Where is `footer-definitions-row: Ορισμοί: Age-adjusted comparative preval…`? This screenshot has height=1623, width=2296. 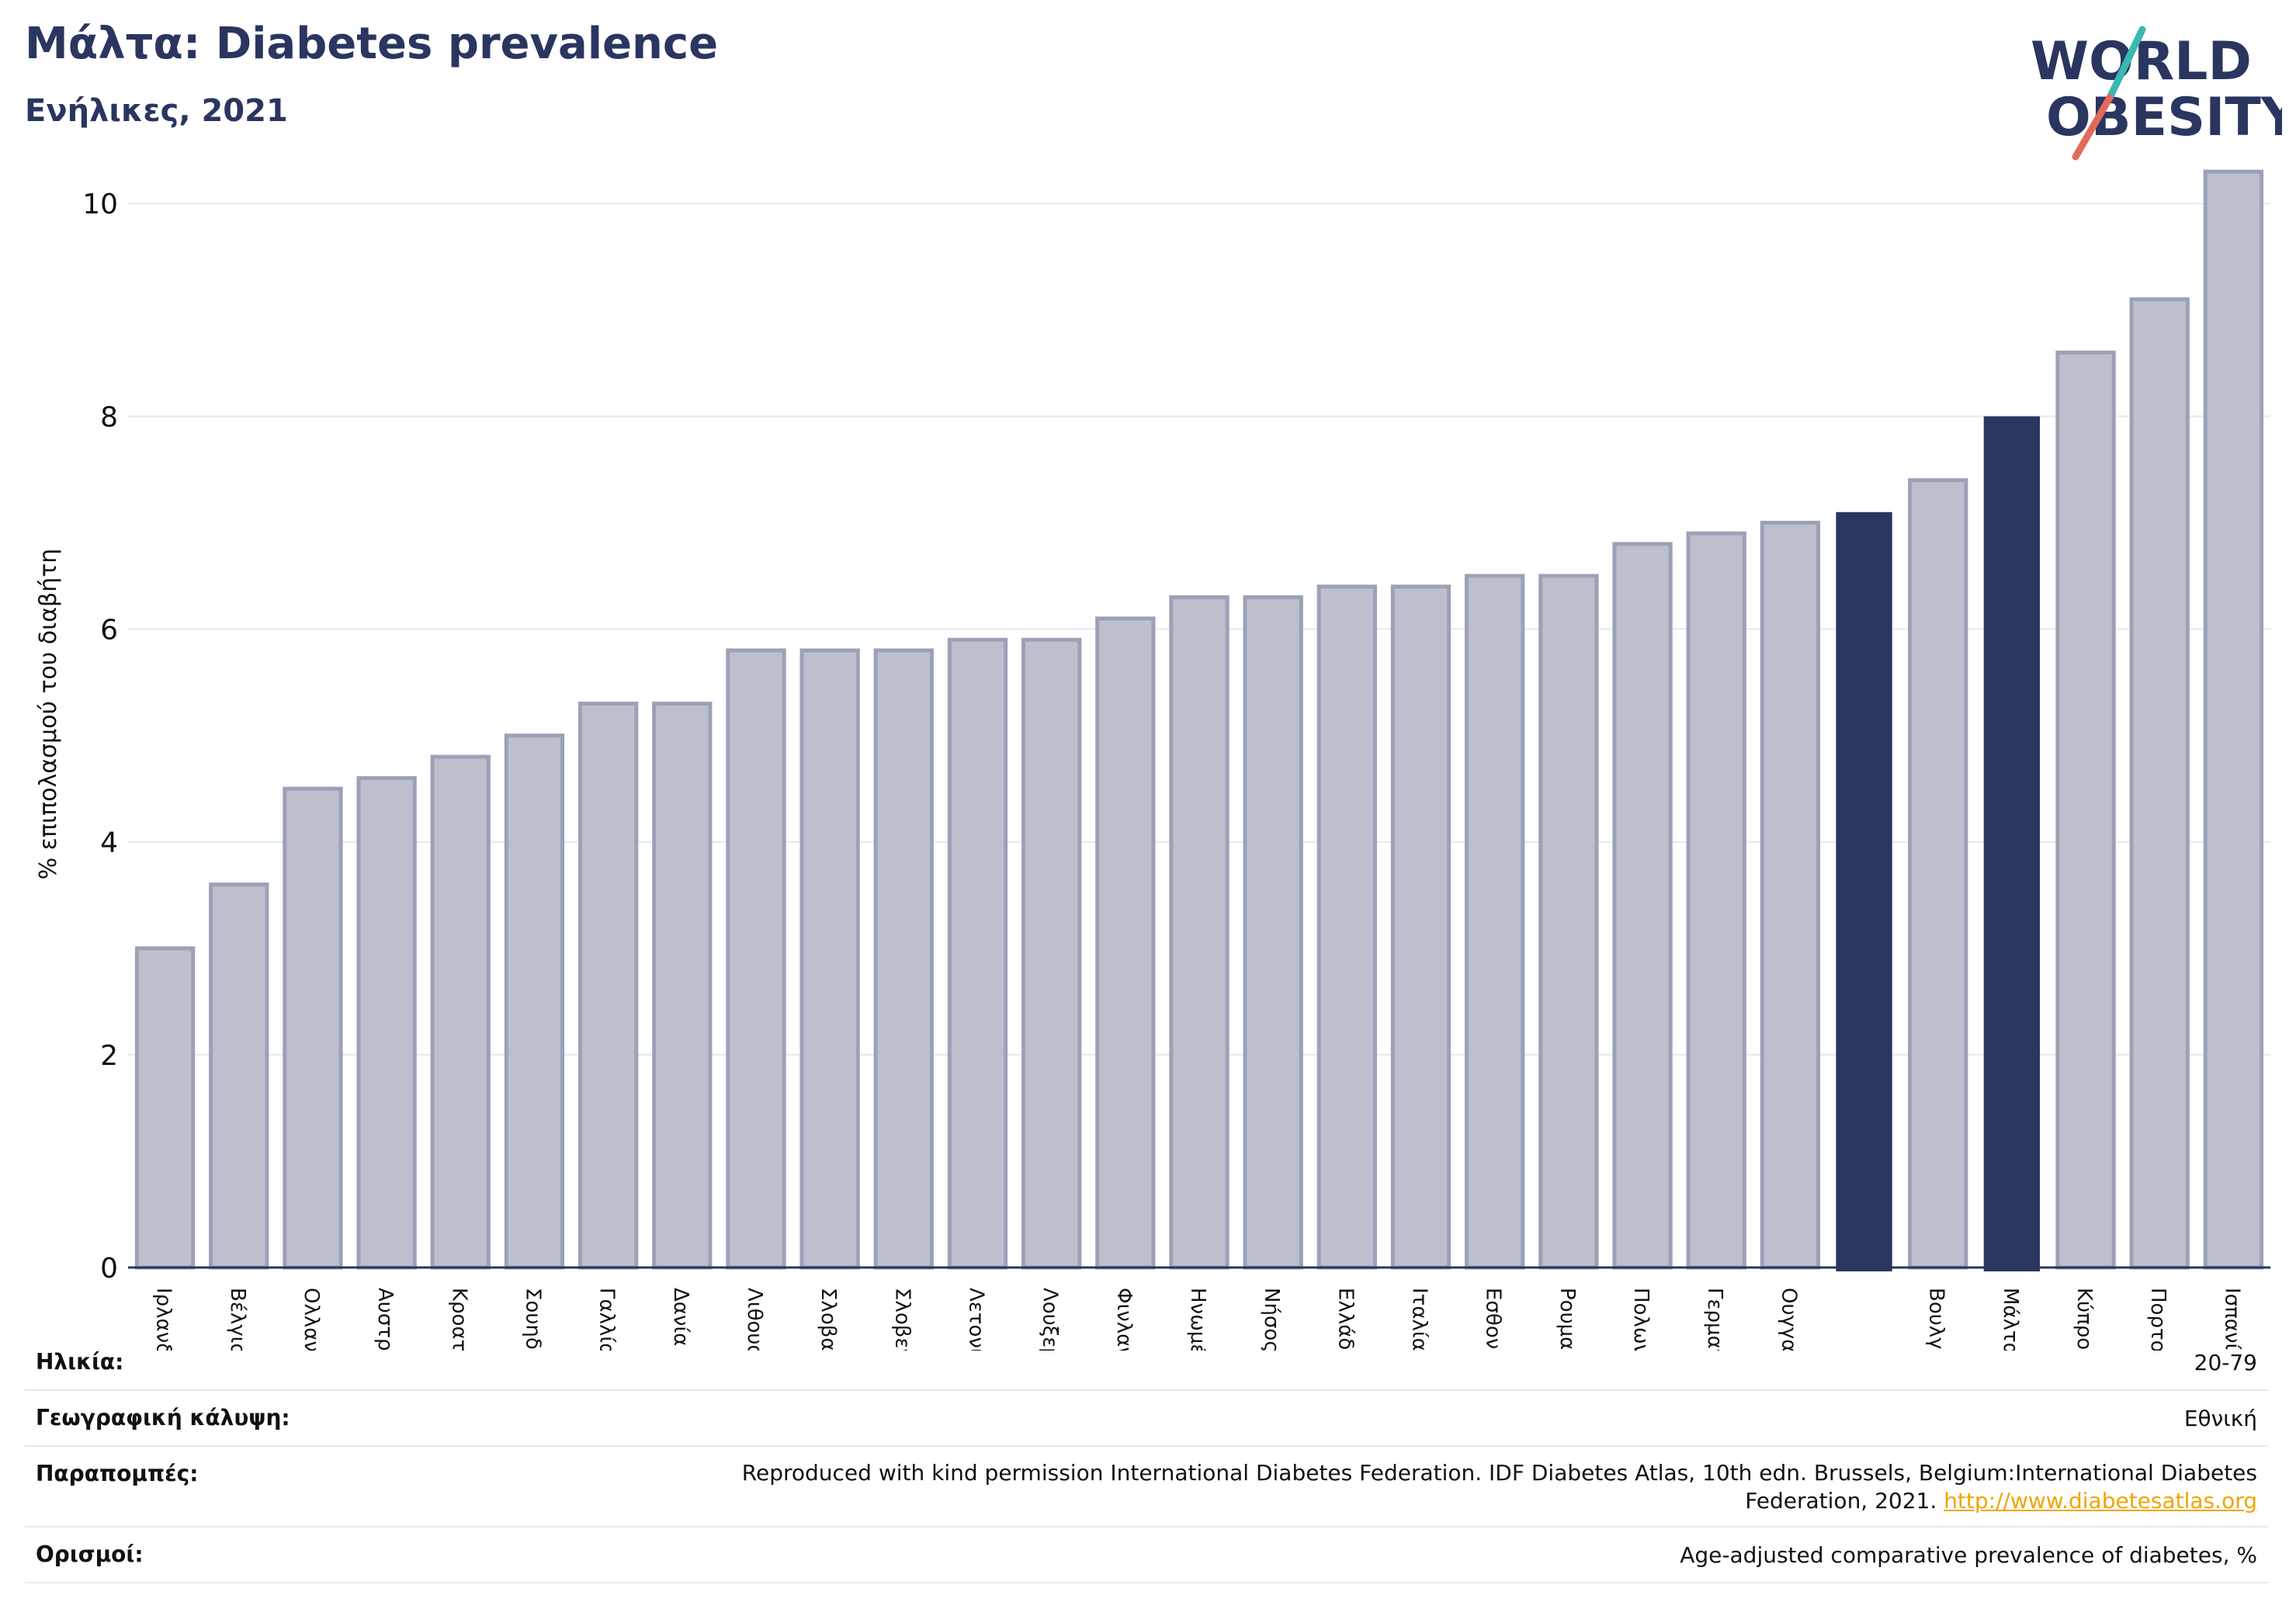
footer-definitions-row: Ορισμοί: Age-adjusted comparative preval… is located at coordinates (1146, 1554).